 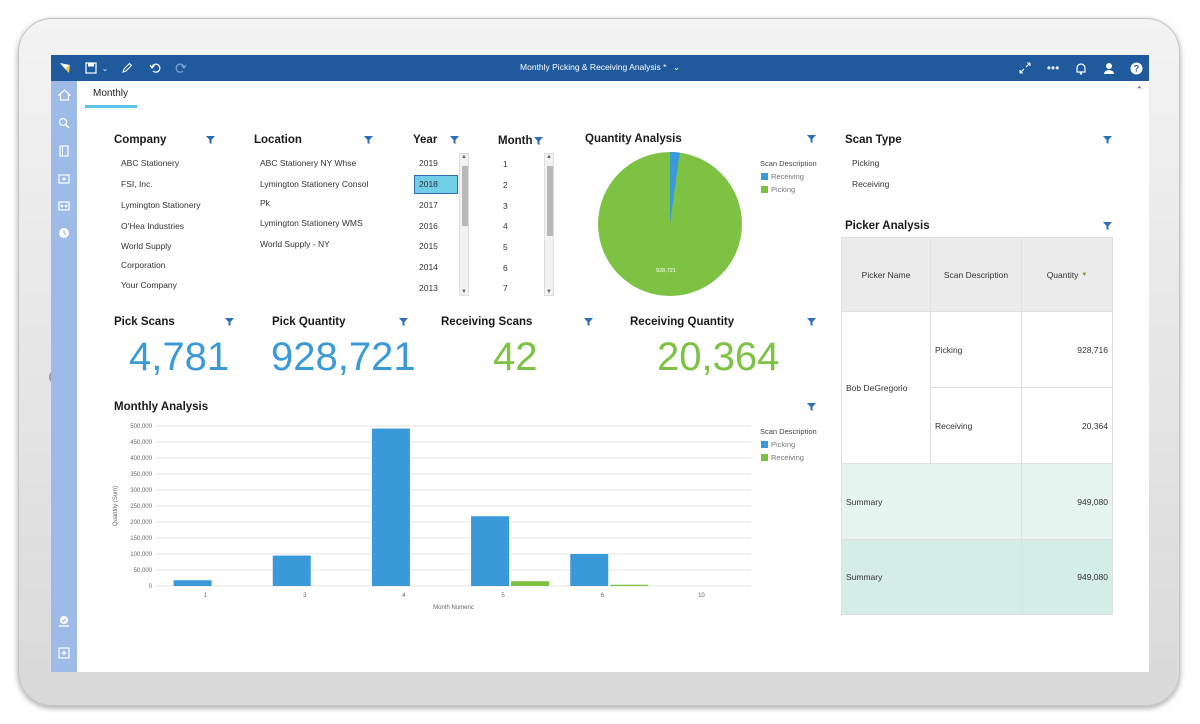 I want to click on x-tick-label: 4, so click(x=404, y=596).